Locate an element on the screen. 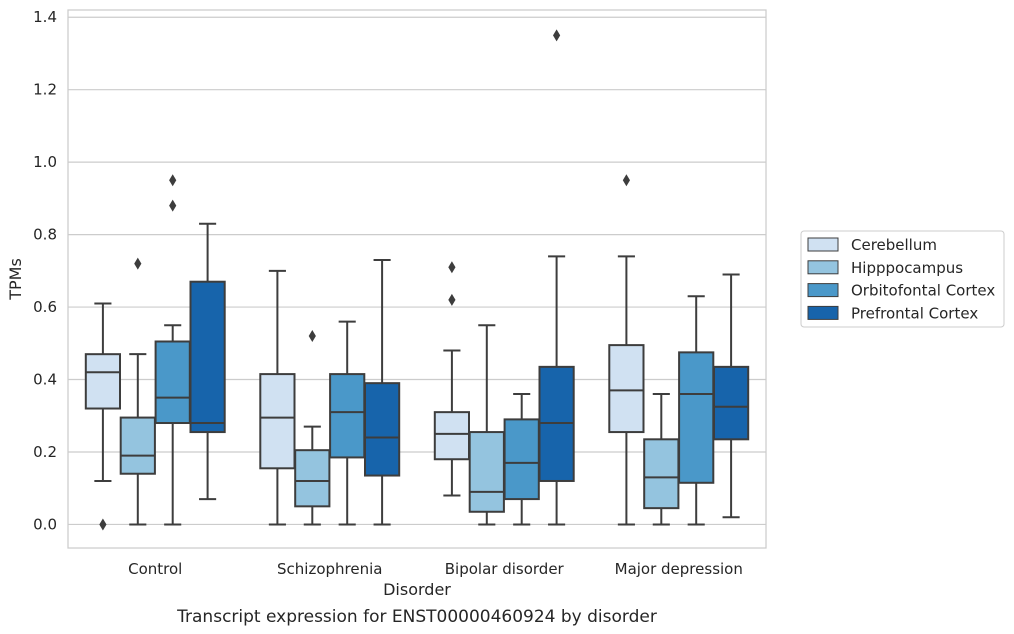 This screenshot has width=1014, height=634. legend-entry-label: Orbitofontal Cortex is located at coordinates (923, 291).